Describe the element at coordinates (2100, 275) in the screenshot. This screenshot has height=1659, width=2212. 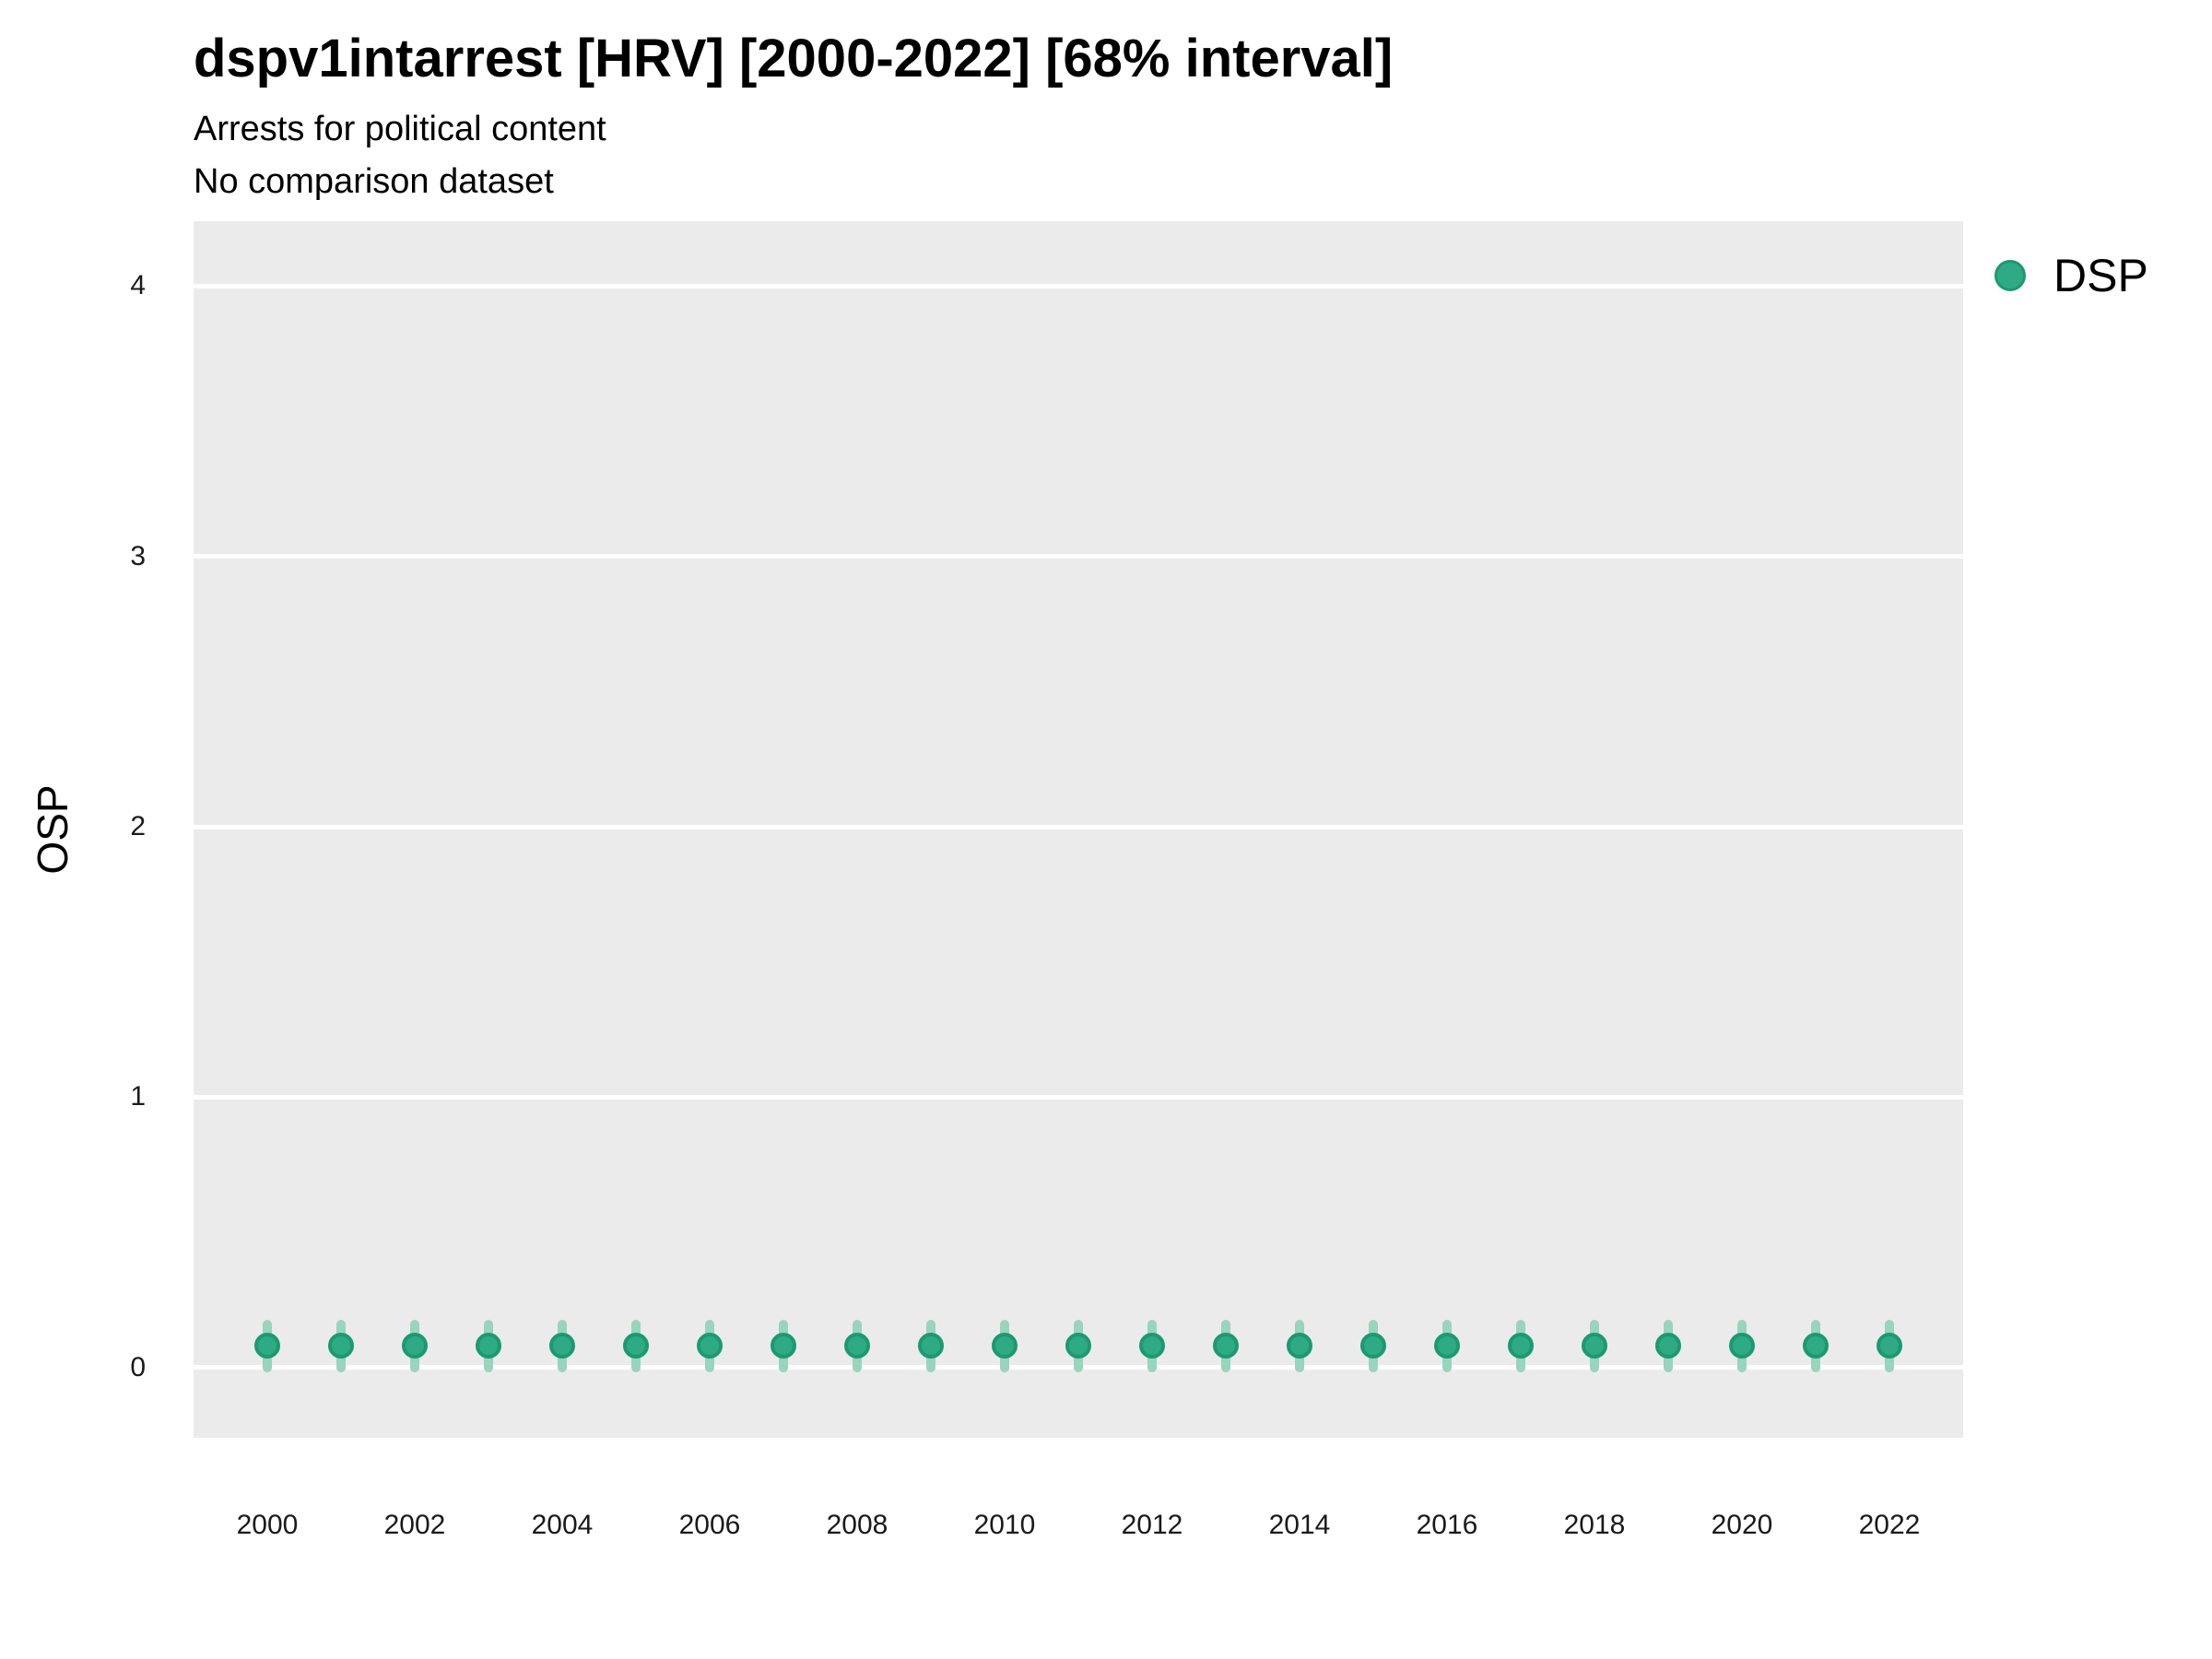
I see `legend-label: DSP` at that location.